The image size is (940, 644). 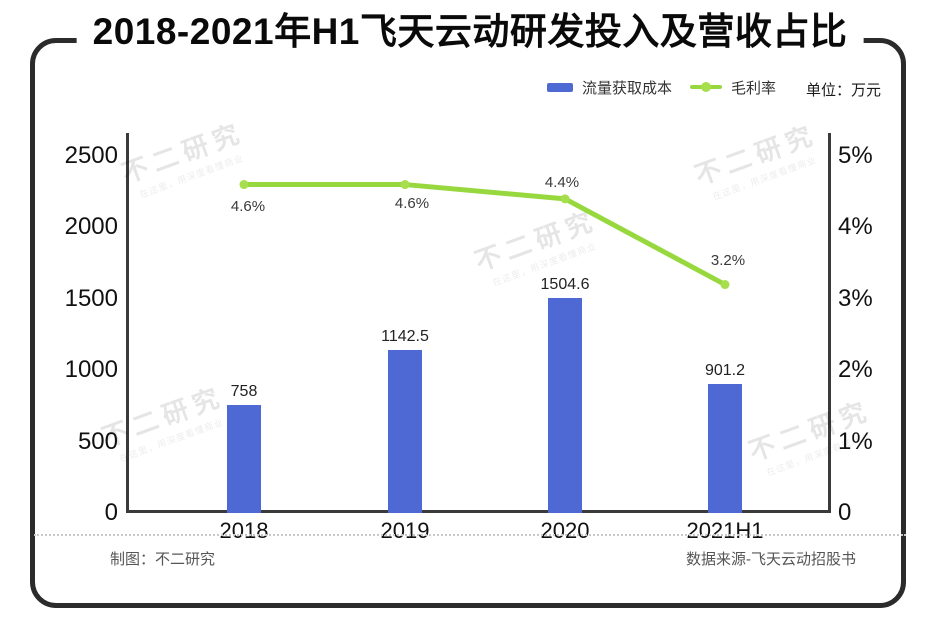 I want to click on gross-margin-line, so click(x=484, y=235).